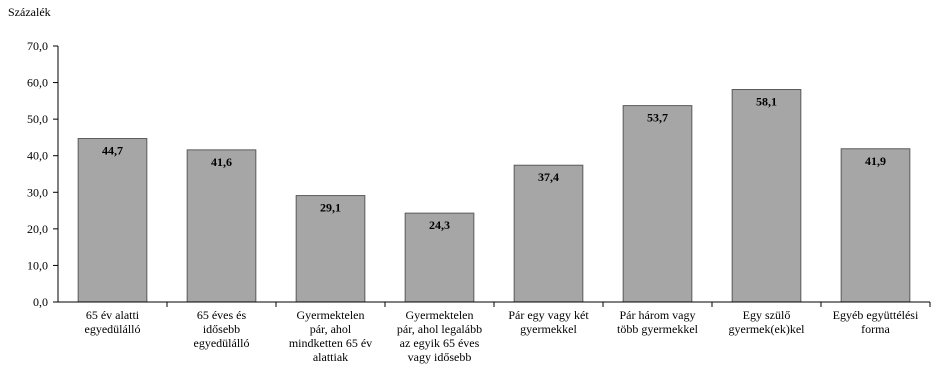 The width and height of the screenshot is (943, 381). I want to click on x-category-label-line: több gyermekkel, so click(658, 329).